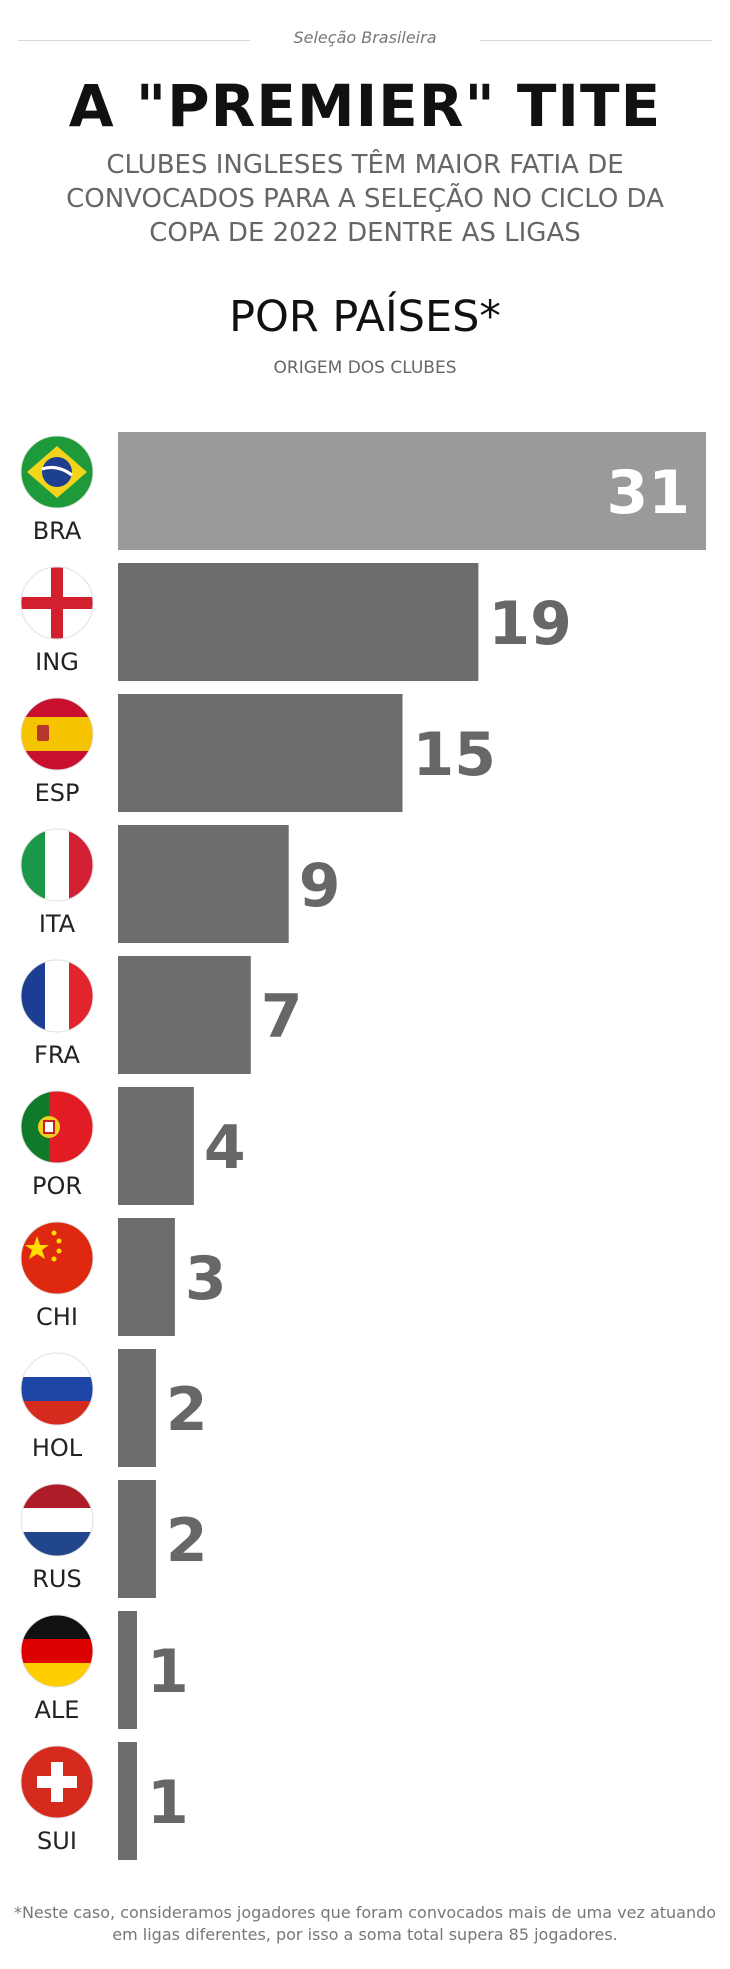 The image size is (730, 1969). What do you see at coordinates (137, 1408) in the screenshot?
I see `bar-hol` at bounding box center [137, 1408].